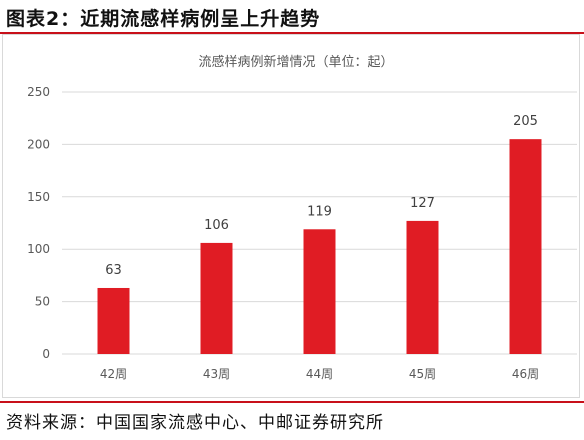 The width and height of the screenshot is (584, 440). Describe the element at coordinates (422, 287) in the screenshot. I see `bar-45周` at that location.